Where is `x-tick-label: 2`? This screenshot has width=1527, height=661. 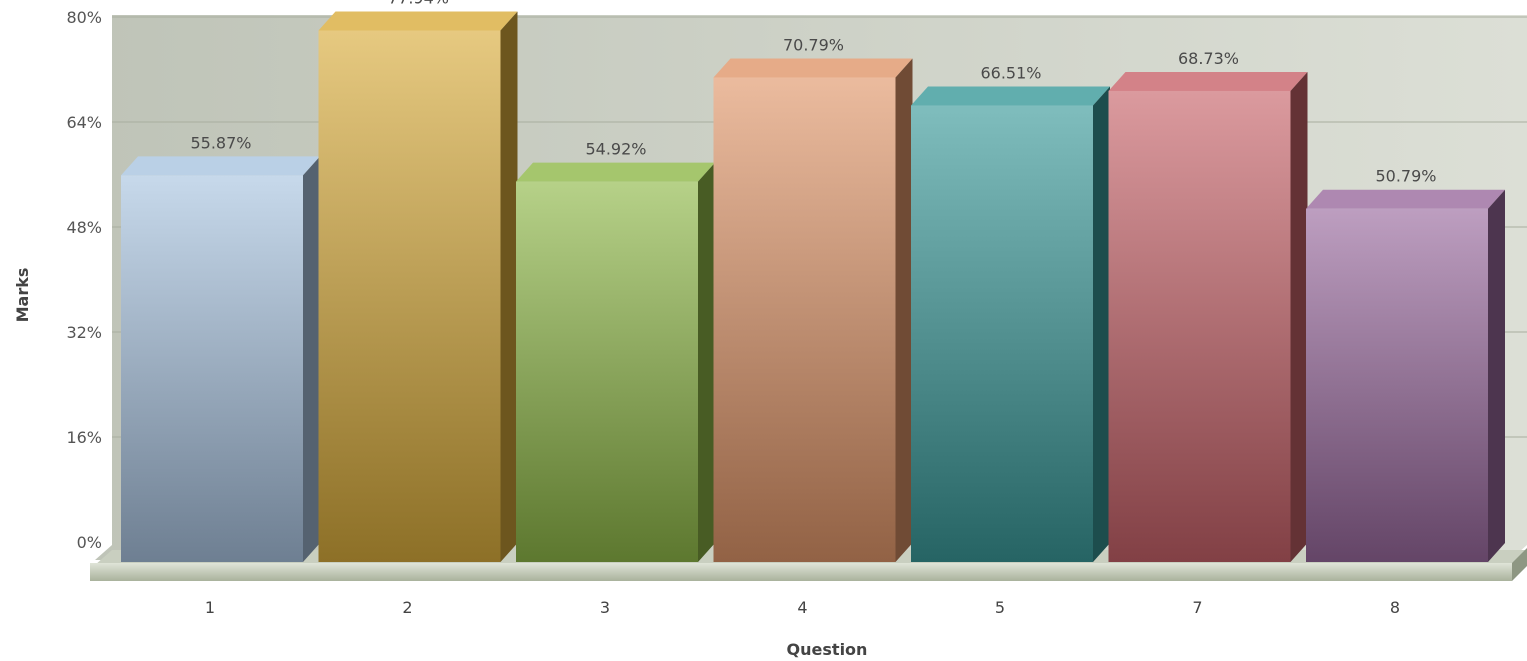
x-tick-label: 2 is located at coordinates (407, 607).